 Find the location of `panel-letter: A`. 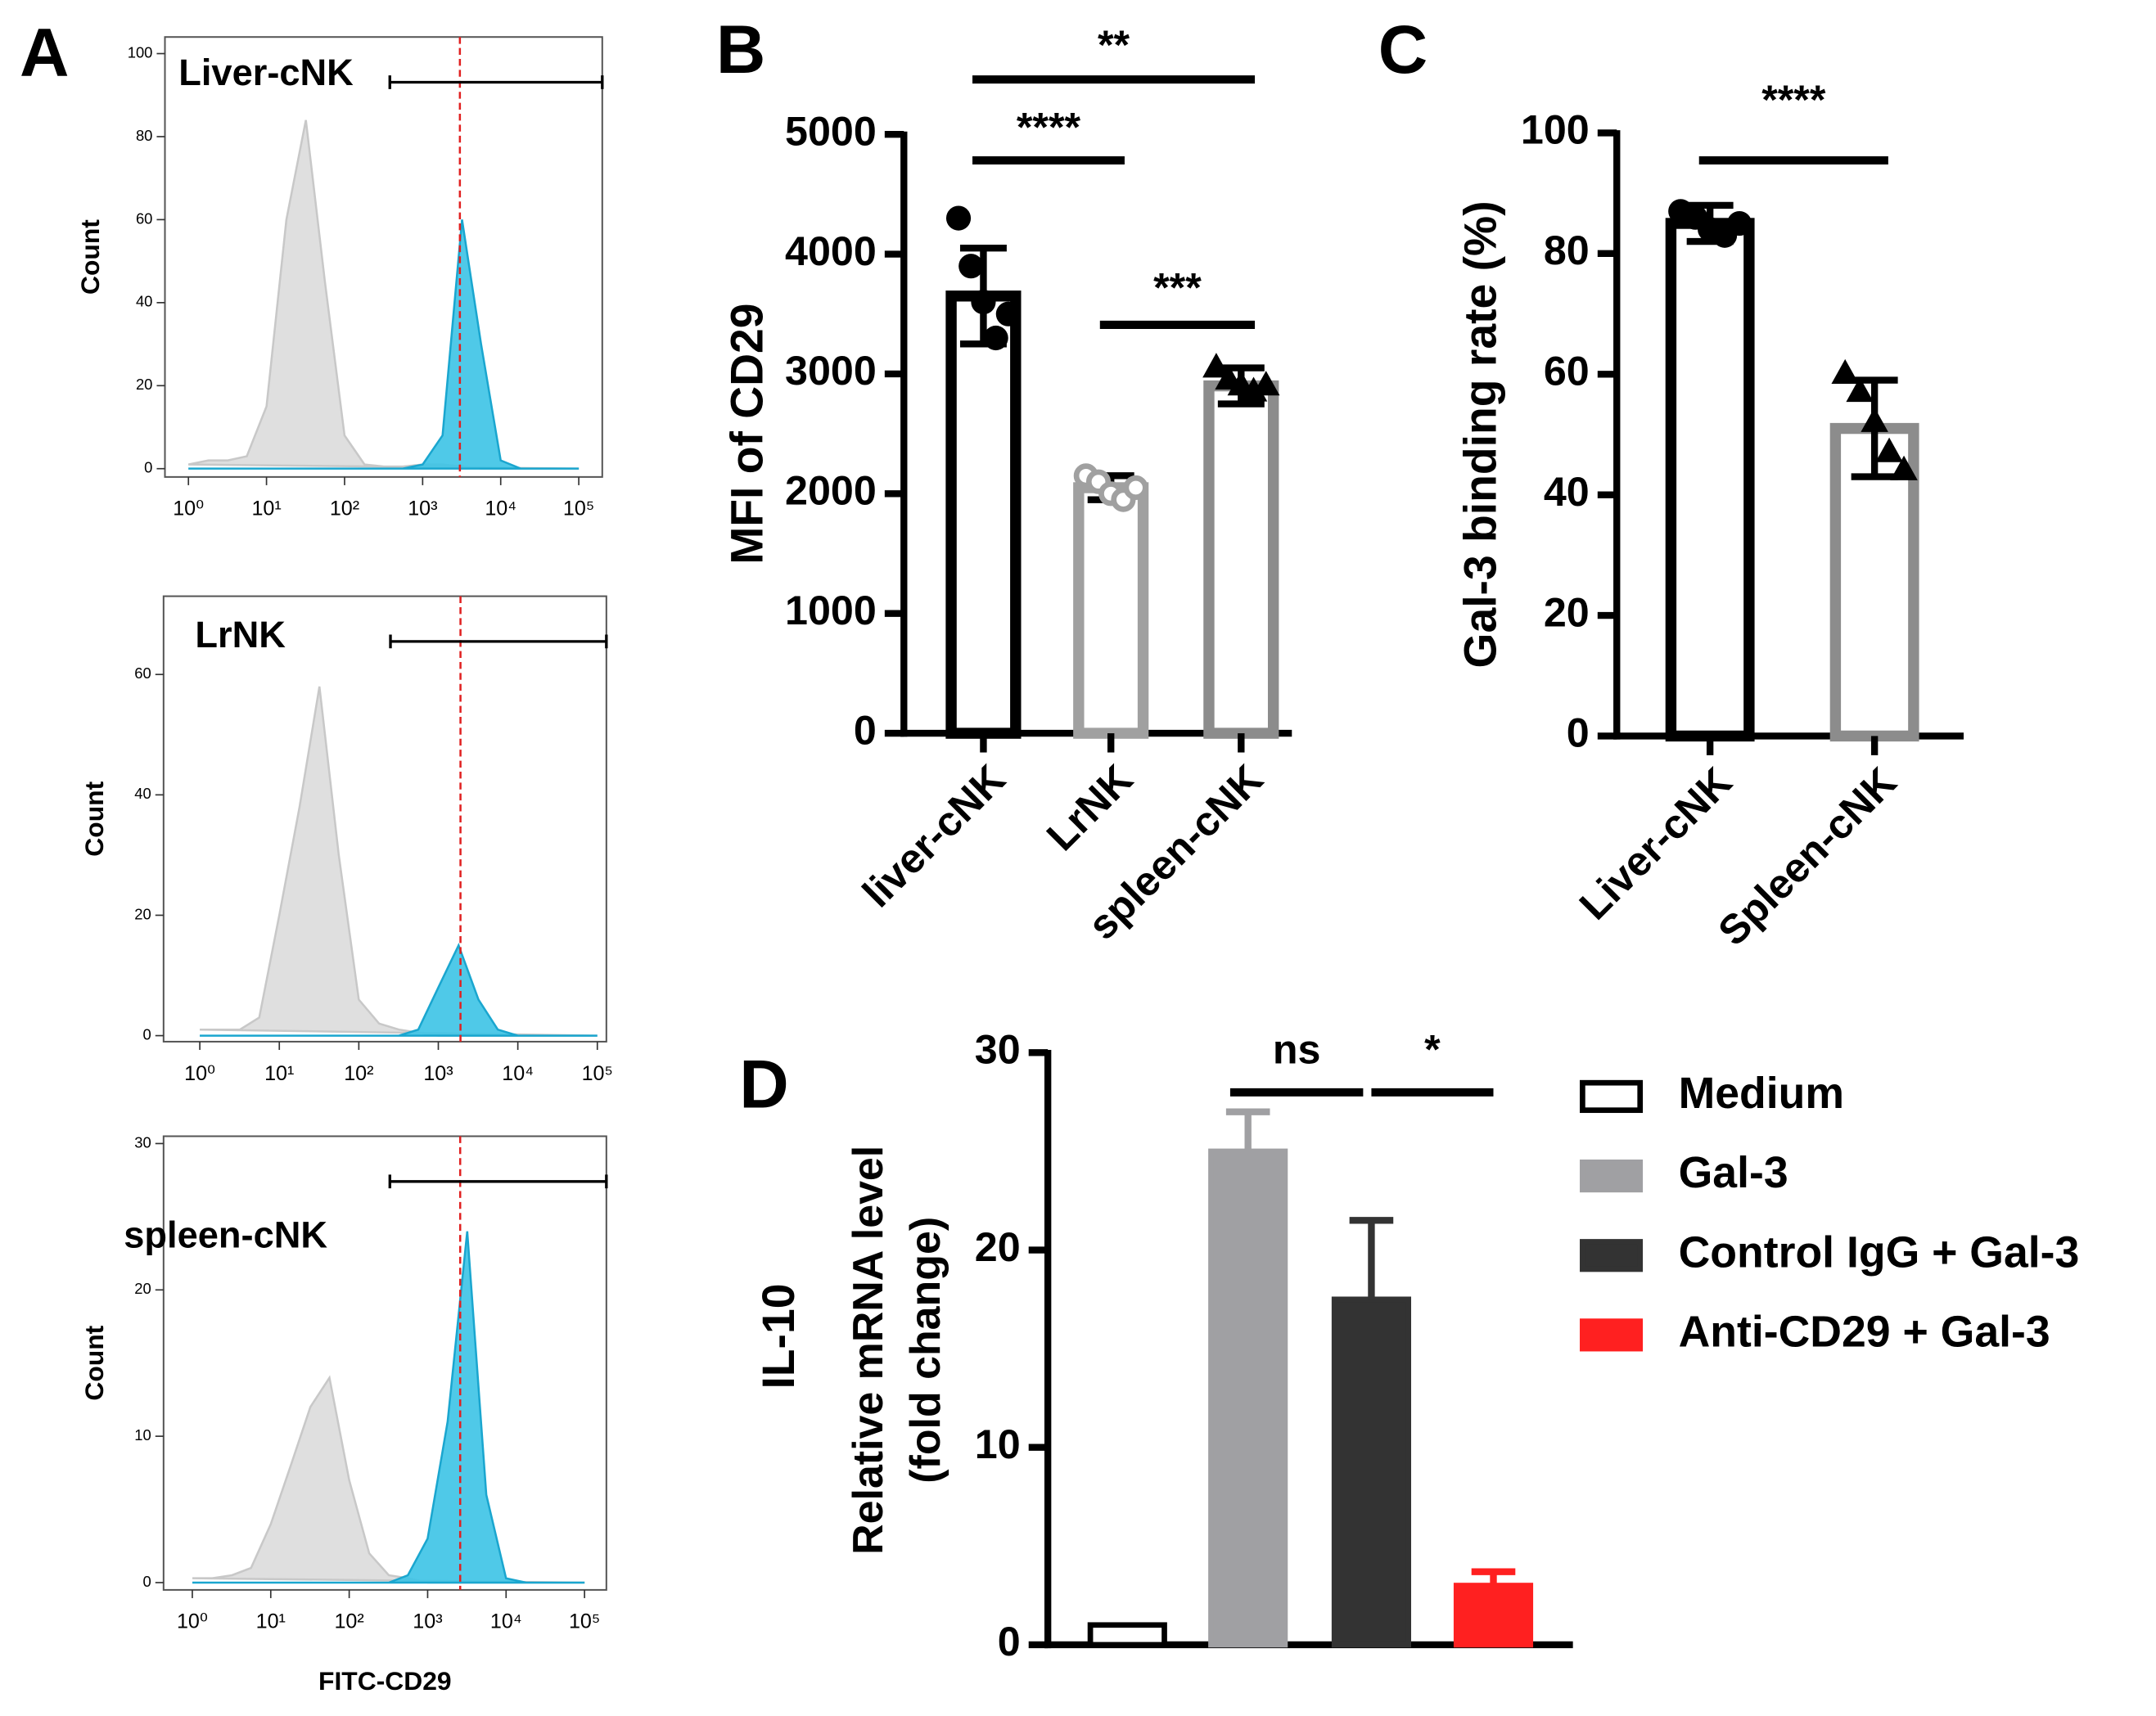

panel-letter: A is located at coordinates (44, 51).